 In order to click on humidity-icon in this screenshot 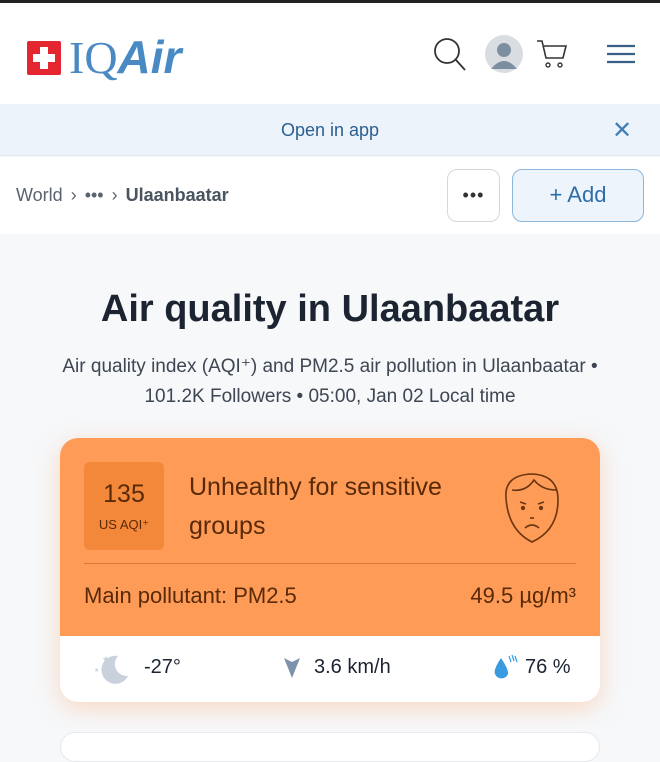, I will do `click(506, 666)`.